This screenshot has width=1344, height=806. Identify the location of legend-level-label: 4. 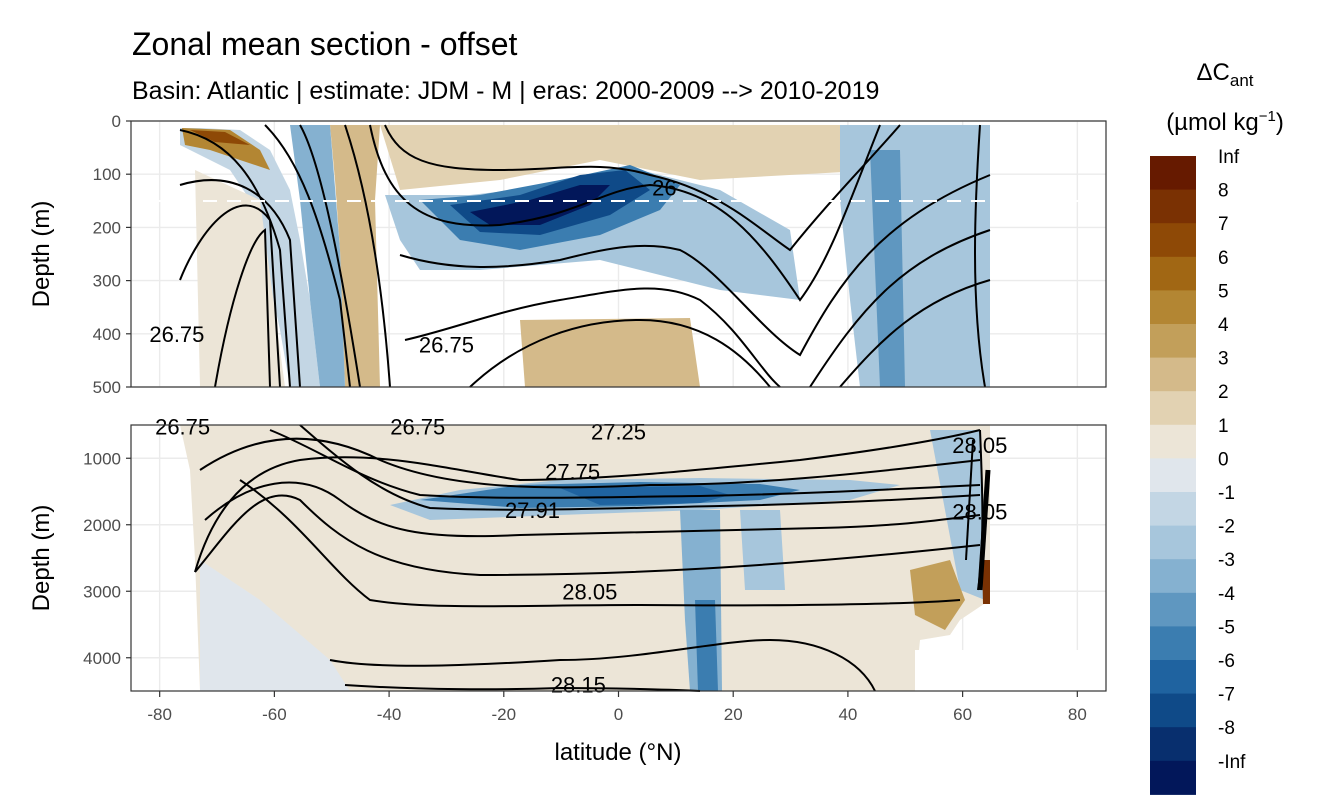
(1223, 325).